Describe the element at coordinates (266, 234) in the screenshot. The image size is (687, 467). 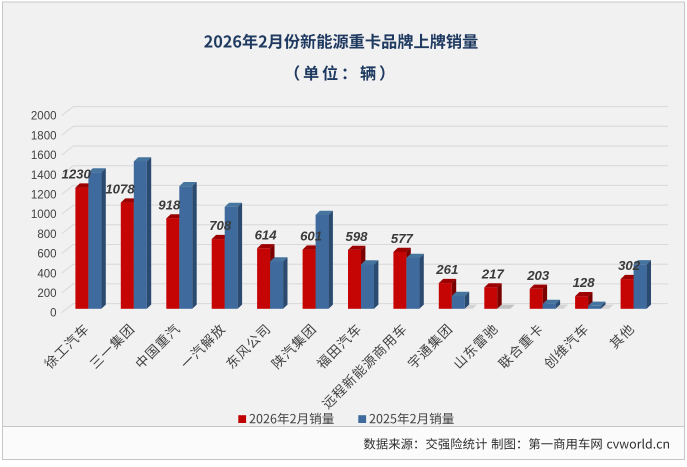
I see `svg-text: 614` at that location.